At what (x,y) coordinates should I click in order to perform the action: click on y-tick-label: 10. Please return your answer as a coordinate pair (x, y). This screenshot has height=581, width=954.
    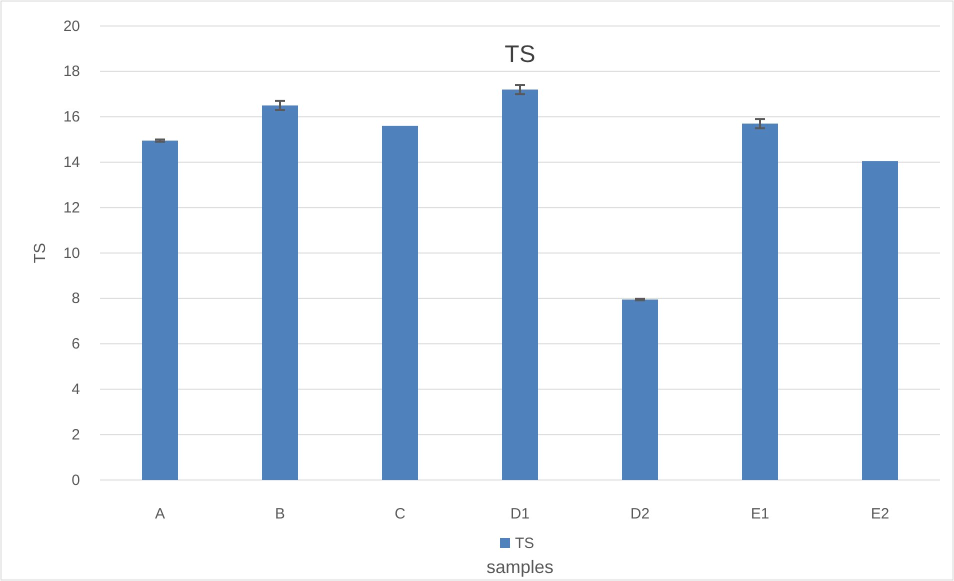
    Looking at the image, I should click on (71, 253).